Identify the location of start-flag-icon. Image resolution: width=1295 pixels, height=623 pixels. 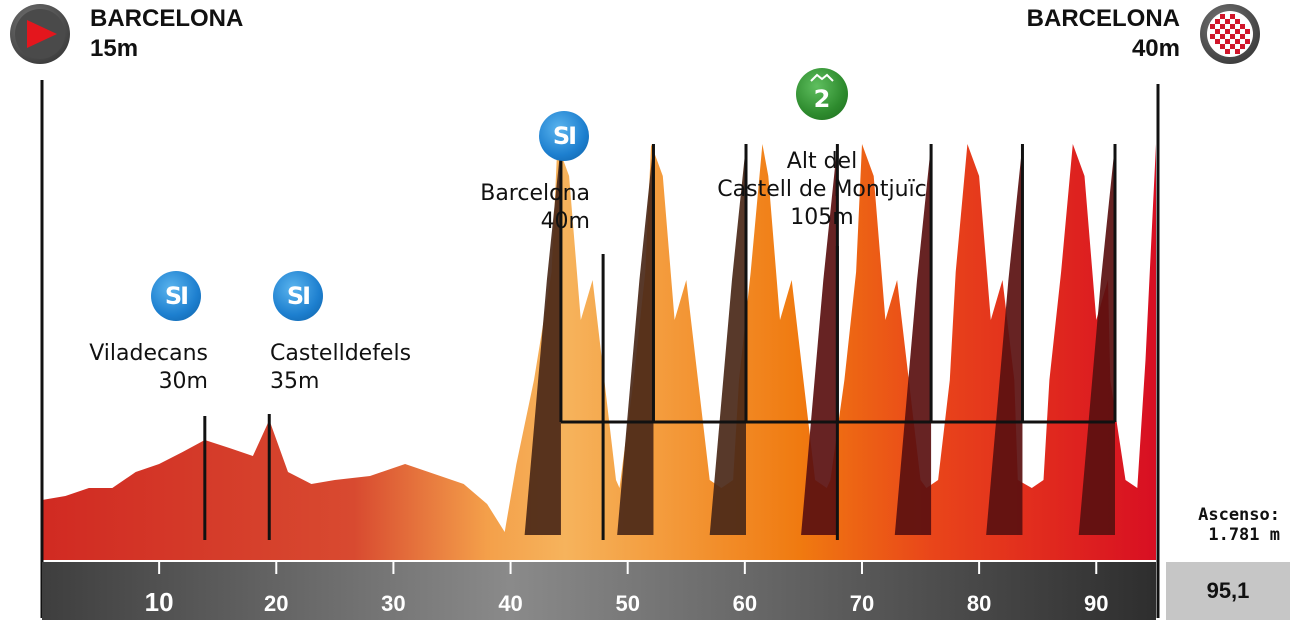
(40, 34).